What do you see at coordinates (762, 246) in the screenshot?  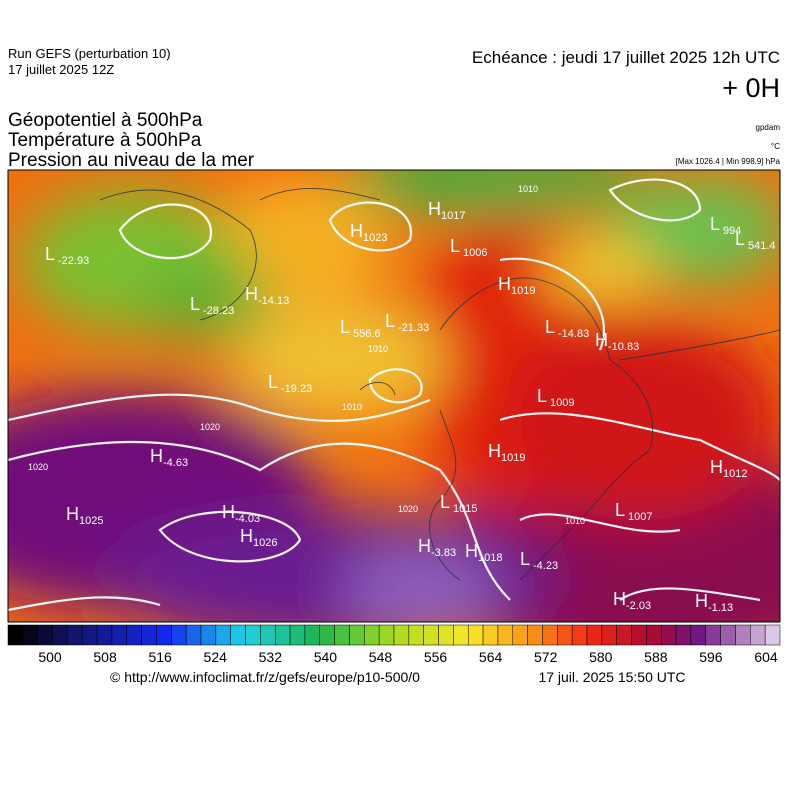 I see `center-value: 541.4` at bounding box center [762, 246].